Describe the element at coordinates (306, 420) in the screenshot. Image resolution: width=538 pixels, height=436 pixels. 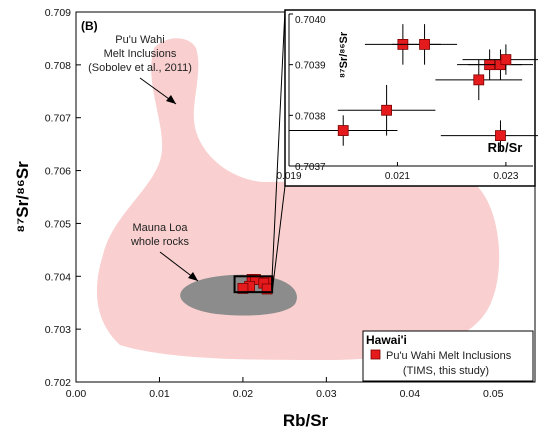
I see `x-axis-label: Rb/Sr` at that location.